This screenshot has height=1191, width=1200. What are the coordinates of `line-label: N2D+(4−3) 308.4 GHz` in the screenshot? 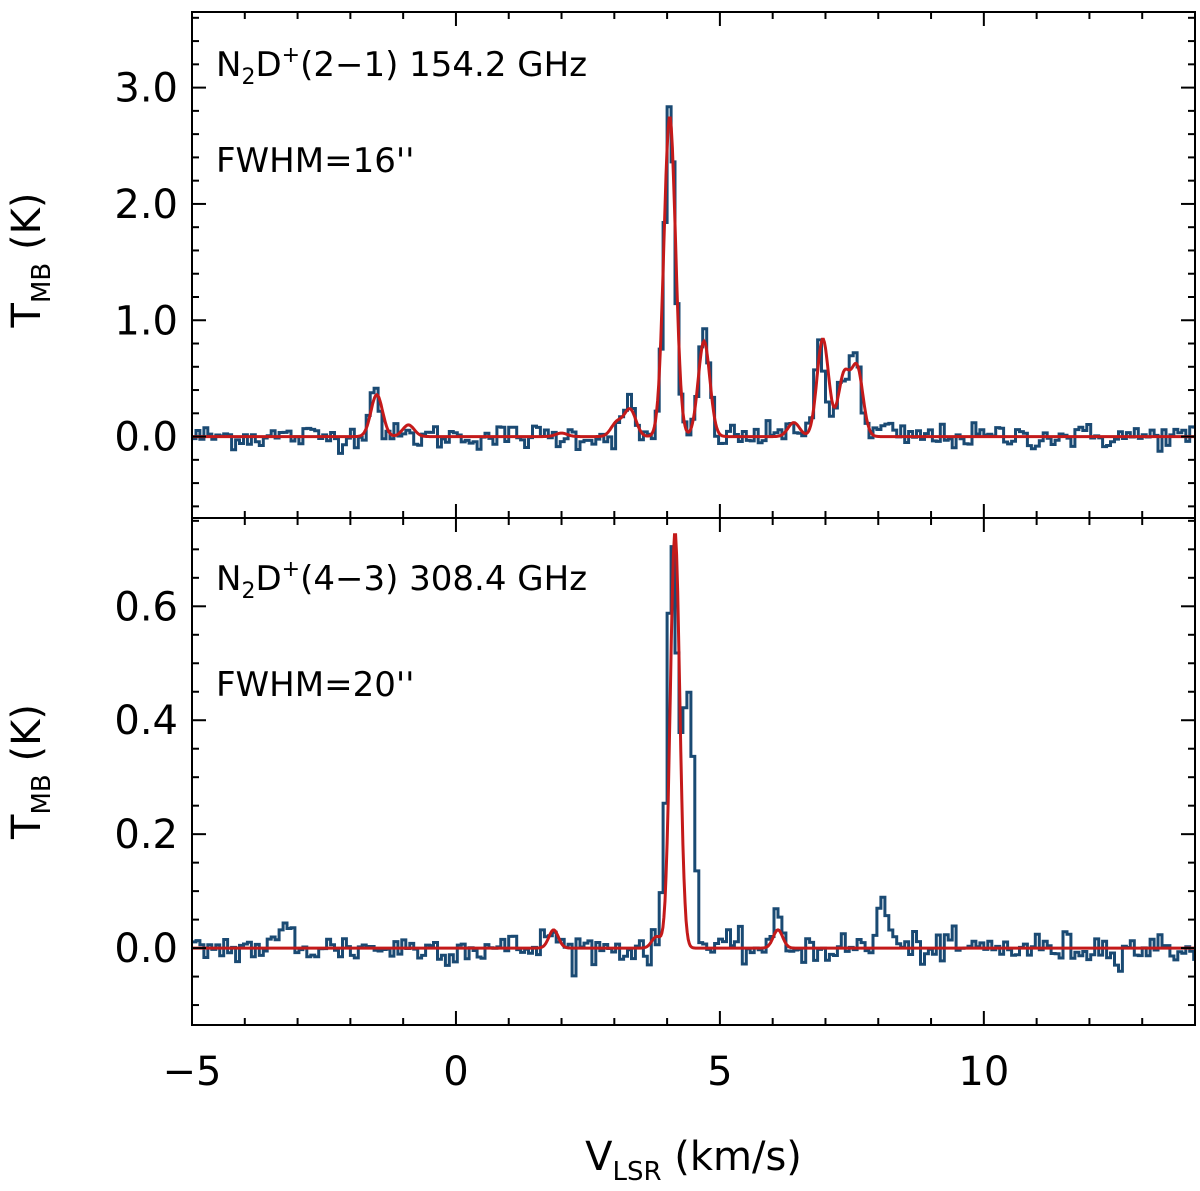 It's located at (401, 580).